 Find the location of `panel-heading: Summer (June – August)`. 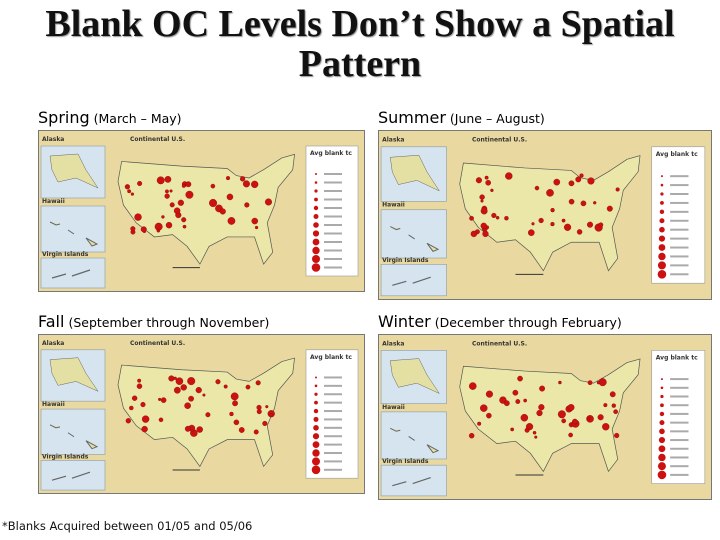

panel-heading: Summer (June – August) is located at coordinates (545, 118).